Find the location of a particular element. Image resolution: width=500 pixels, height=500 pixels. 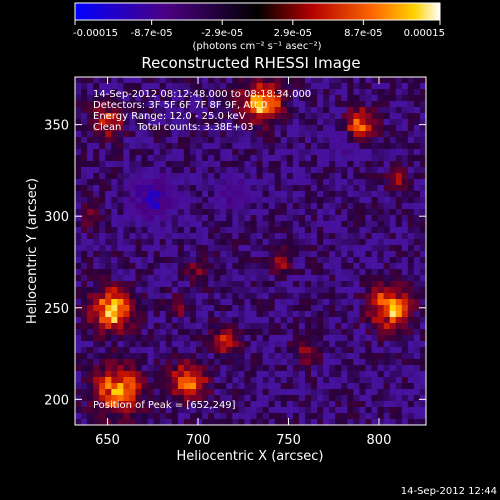

colorbar-tick-label: -8.7e-05 is located at coordinates (152, 33).